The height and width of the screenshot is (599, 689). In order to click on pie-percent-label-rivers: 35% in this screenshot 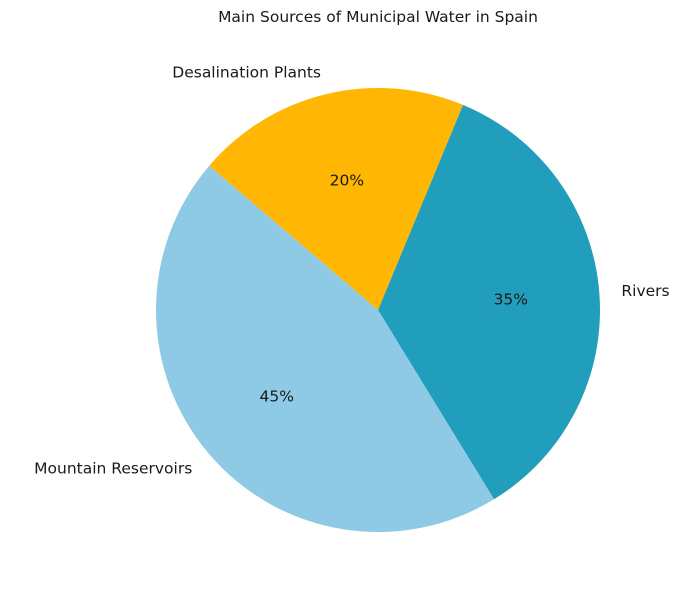, I will do `click(511, 300)`.